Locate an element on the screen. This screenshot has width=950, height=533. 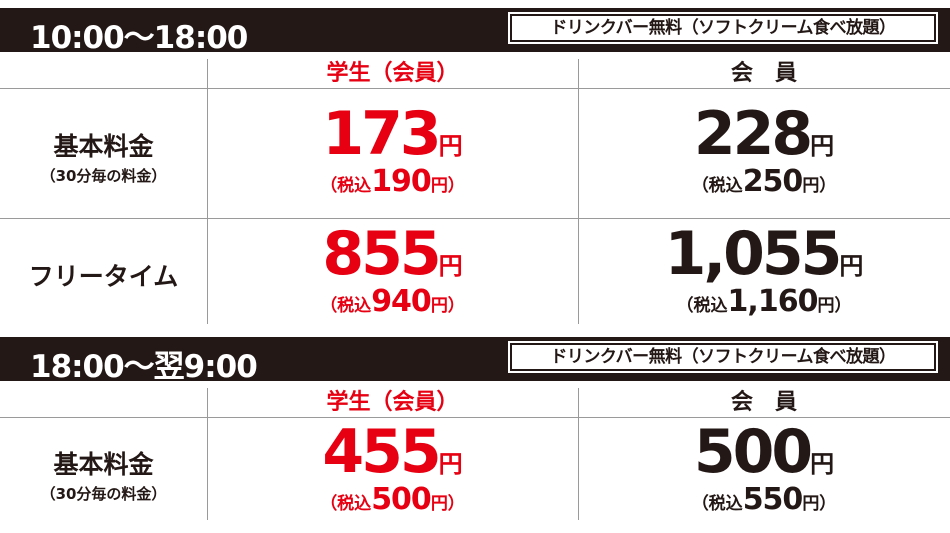
price-line: 173円 is located at coordinates (392, 134).